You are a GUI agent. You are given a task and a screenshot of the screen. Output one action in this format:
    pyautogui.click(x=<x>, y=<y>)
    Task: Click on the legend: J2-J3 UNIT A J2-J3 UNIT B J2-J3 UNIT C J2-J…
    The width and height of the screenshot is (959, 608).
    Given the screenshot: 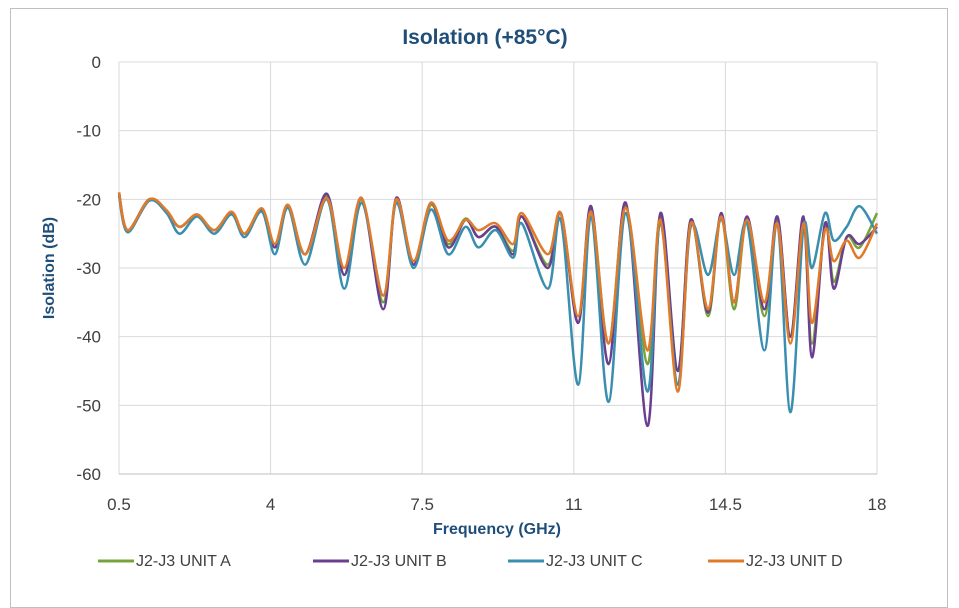 What is the action you would take?
    pyautogui.click(x=470, y=561)
    